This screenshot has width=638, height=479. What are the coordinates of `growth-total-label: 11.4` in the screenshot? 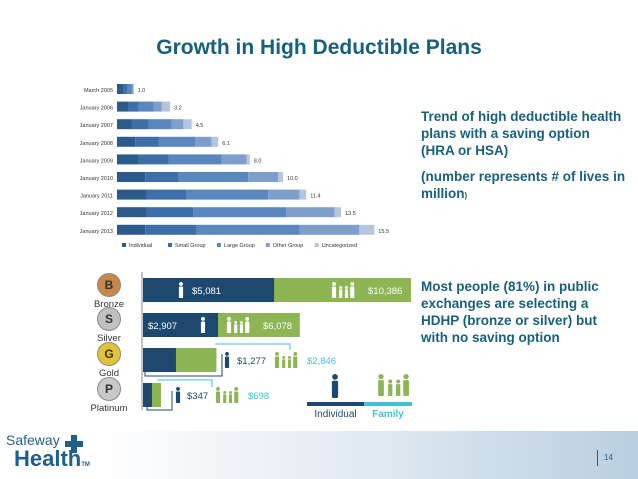 It's located at (315, 197).